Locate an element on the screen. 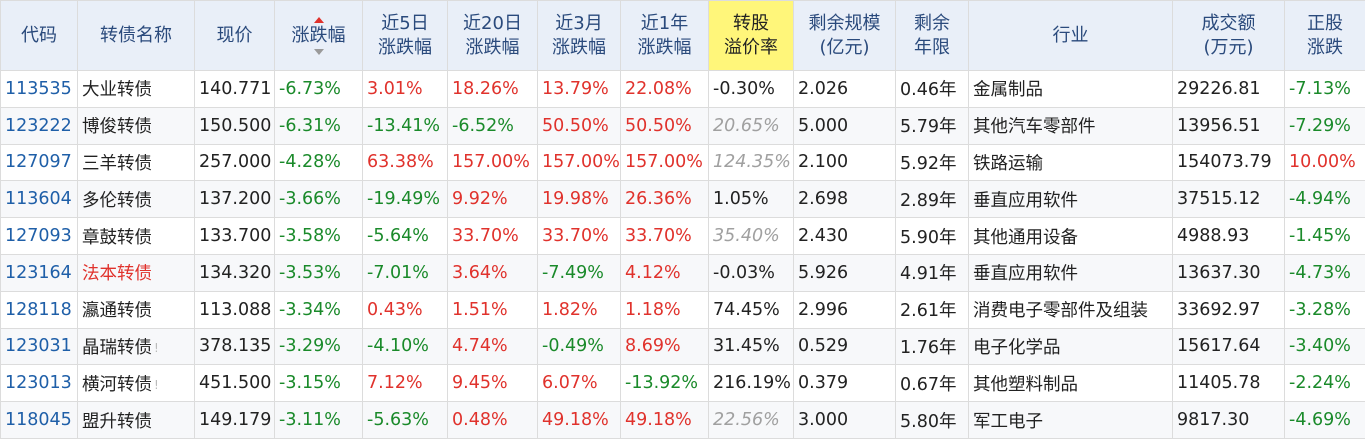 This screenshot has width=1365, height=439. price-cell: 257.000 is located at coordinates (234, 162).